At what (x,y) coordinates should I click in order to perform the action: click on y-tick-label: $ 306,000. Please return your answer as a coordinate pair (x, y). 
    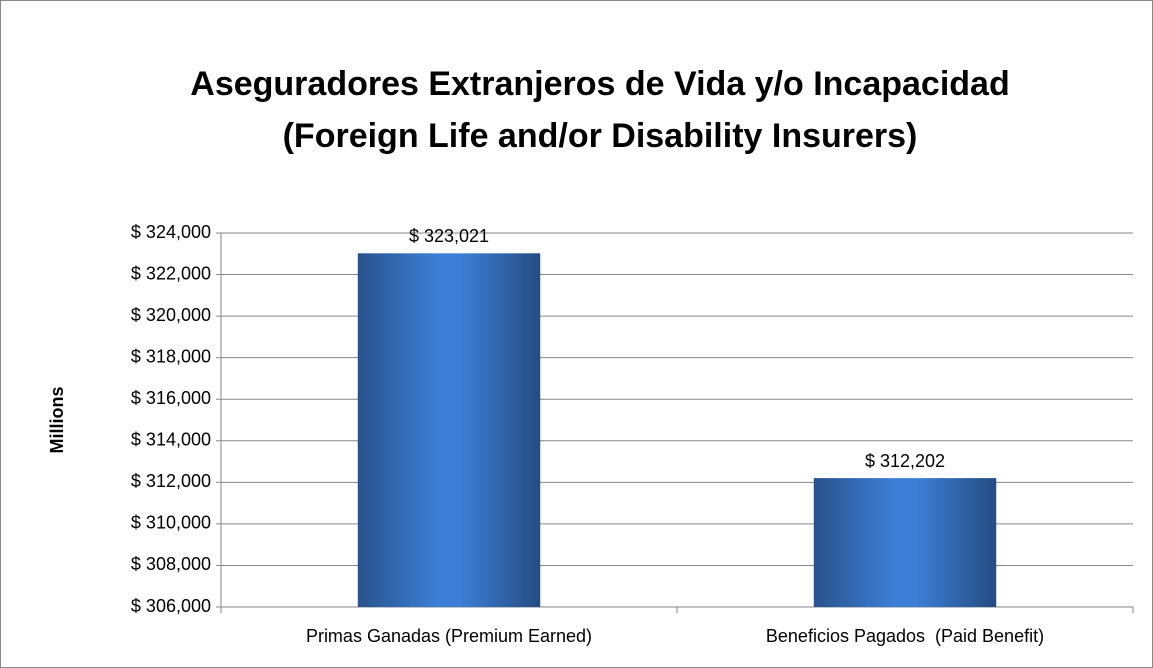
    Looking at the image, I should click on (171, 606).